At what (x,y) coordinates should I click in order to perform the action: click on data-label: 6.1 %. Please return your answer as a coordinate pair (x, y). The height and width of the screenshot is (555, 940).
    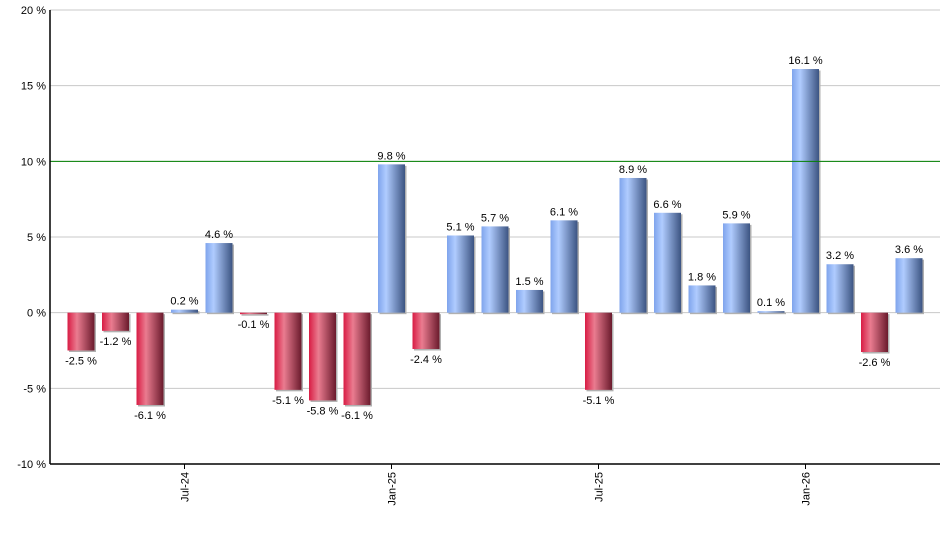
    Looking at the image, I should click on (564, 212).